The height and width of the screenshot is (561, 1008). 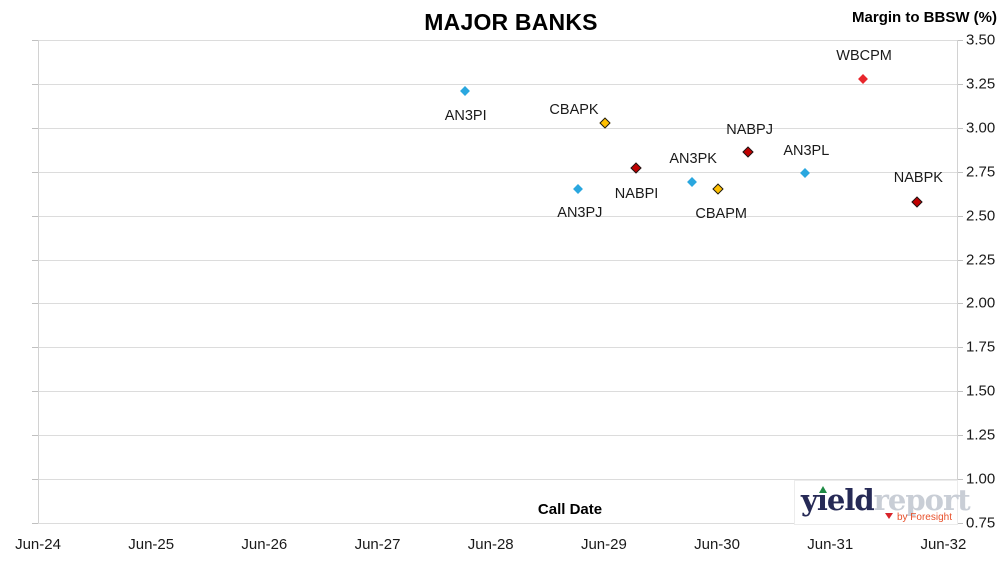 What do you see at coordinates (917, 201) in the screenshot?
I see `data-point-NABPK` at bounding box center [917, 201].